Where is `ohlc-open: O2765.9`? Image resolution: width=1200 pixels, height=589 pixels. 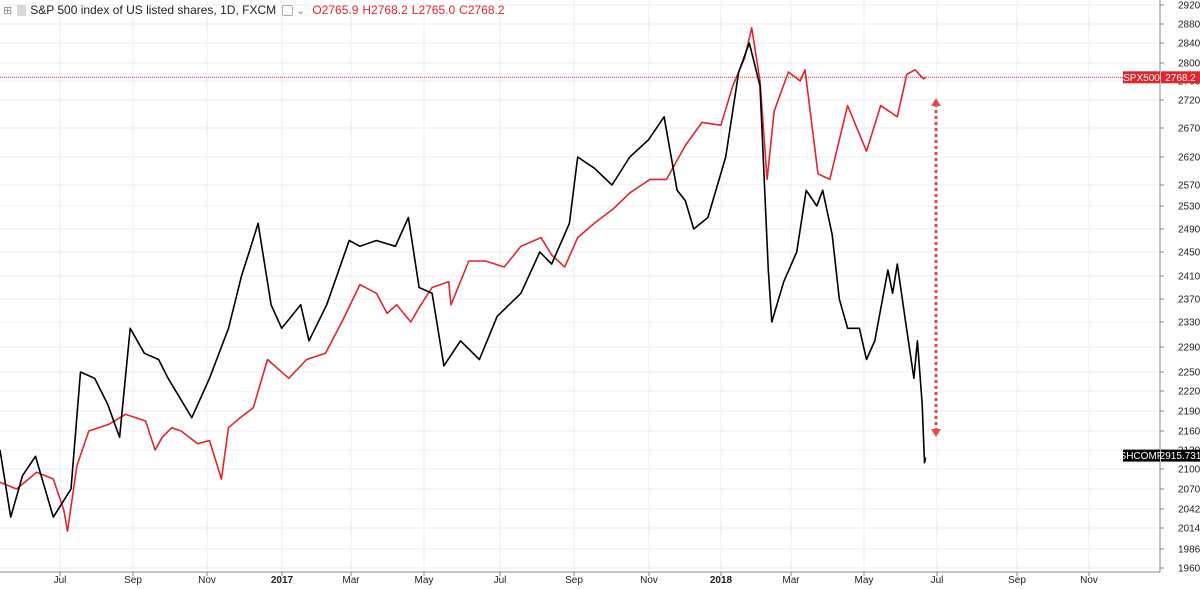
ohlc-open: O2765.9 is located at coordinates (335, 10).